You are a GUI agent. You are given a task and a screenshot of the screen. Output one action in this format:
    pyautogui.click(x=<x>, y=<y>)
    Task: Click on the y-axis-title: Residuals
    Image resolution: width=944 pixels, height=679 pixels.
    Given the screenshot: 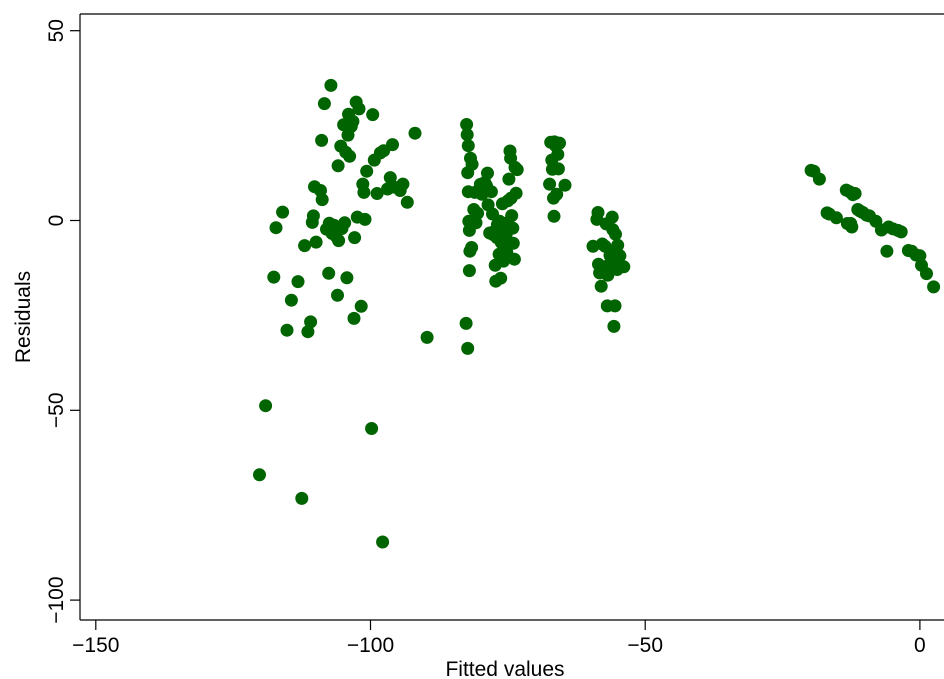 What is the action you would take?
    pyautogui.click(x=23, y=317)
    